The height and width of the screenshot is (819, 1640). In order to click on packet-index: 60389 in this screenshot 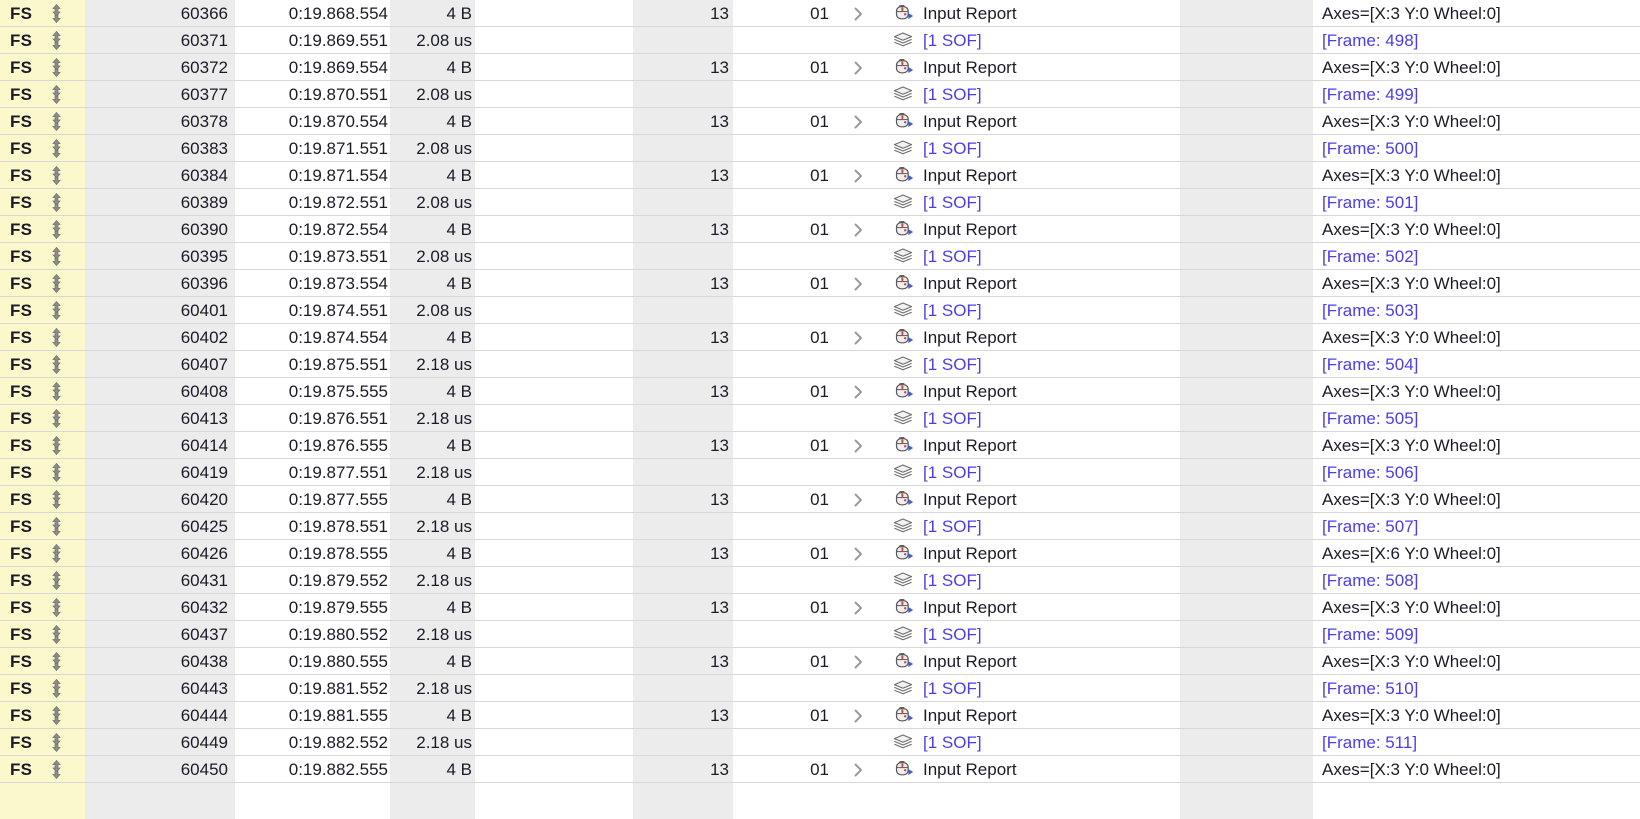, I will do `click(204, 202)`.